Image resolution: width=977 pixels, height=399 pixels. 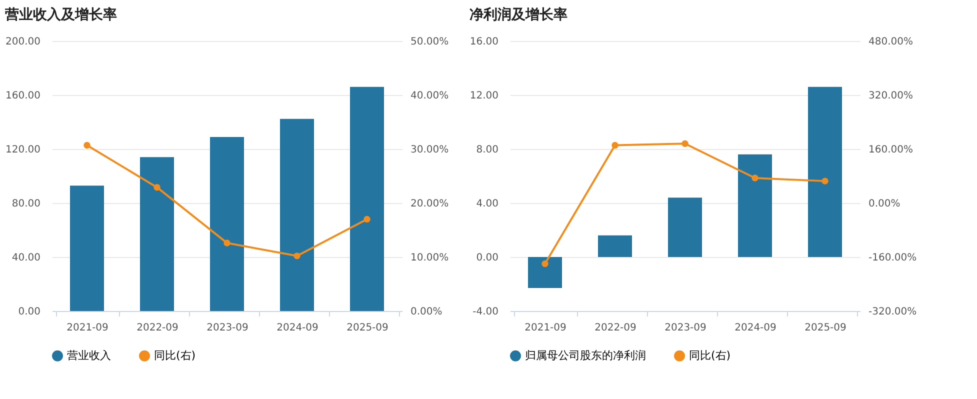 I want to click on legend-label: 营业收入, so click(x=89, y=355).